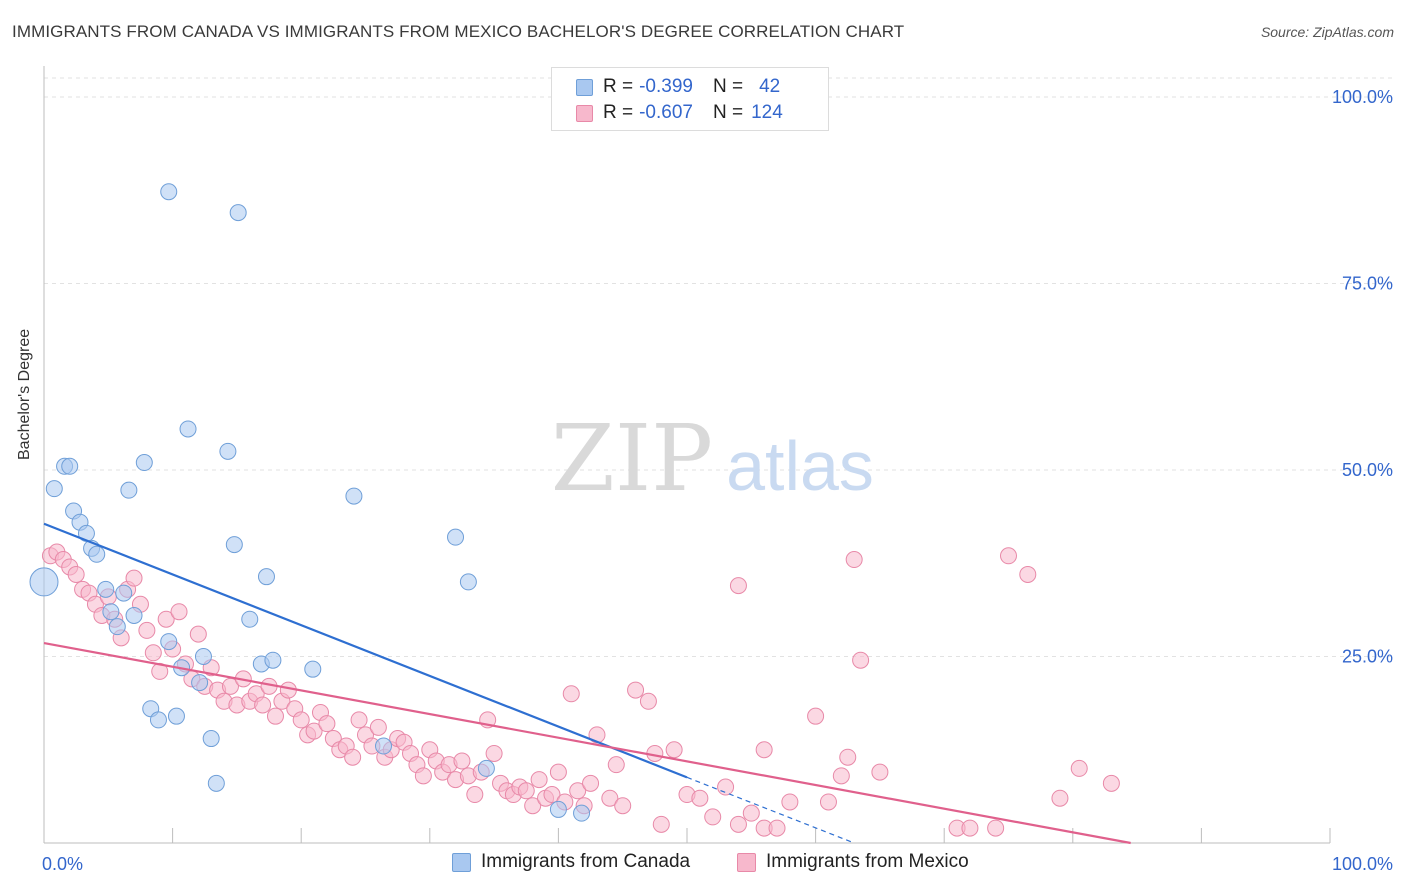  I want to click on canada-r-value: -0.399, so click(666, 86).